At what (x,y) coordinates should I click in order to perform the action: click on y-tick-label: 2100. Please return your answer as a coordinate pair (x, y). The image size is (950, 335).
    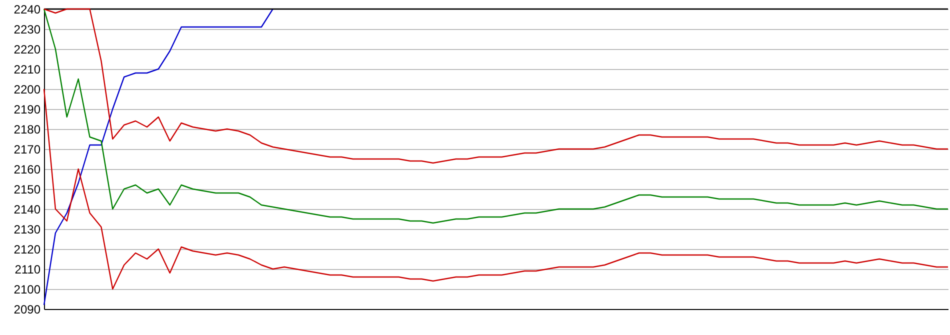
    Looking at the image, I should click on (27, 289).